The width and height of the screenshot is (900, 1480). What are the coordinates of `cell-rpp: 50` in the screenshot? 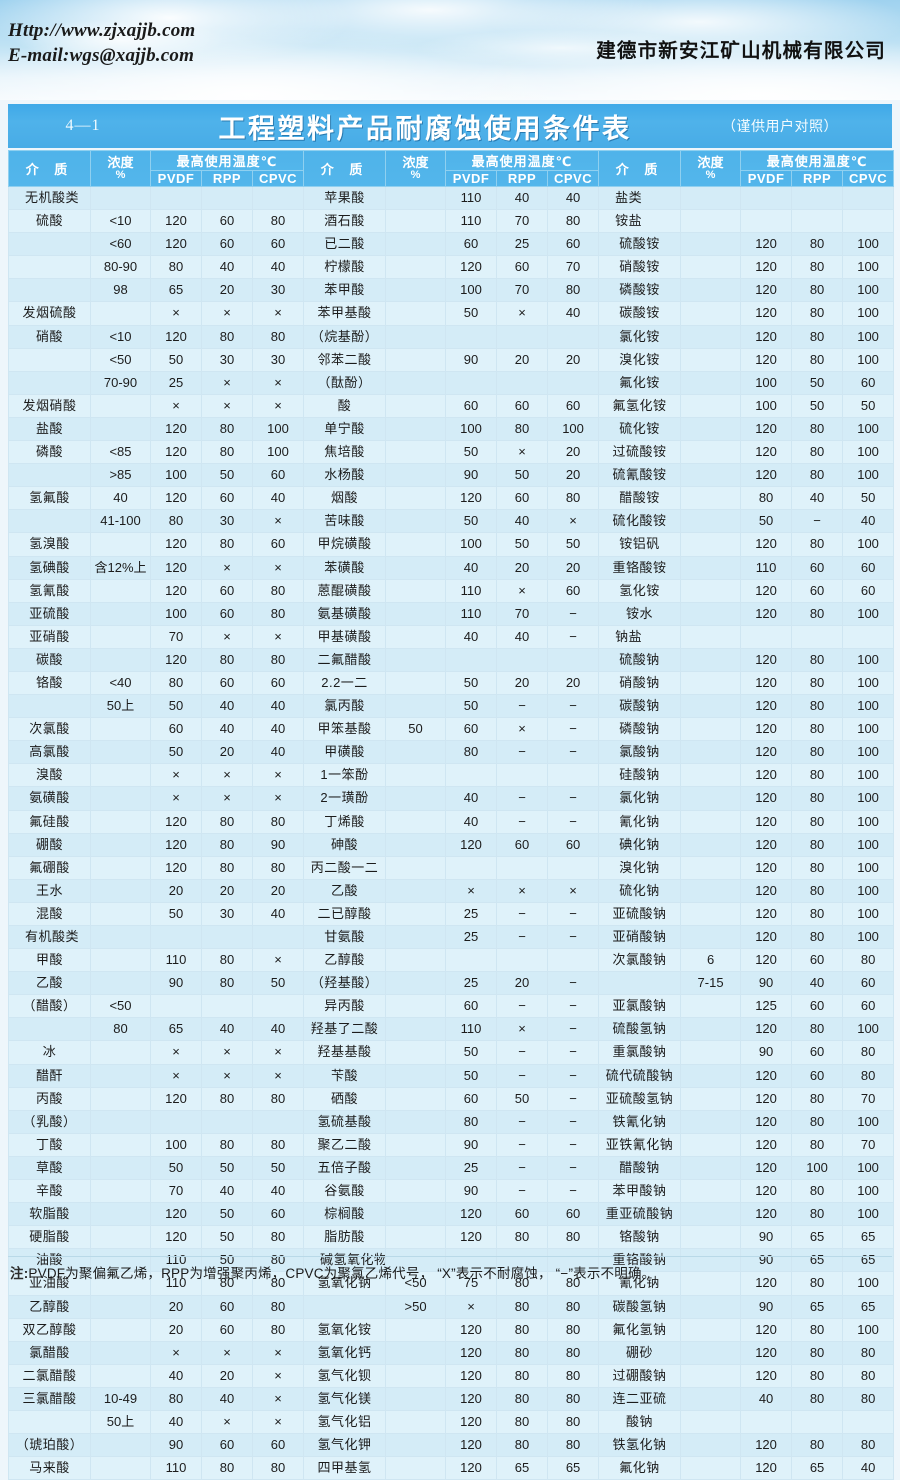 It's located at (522, 1098).